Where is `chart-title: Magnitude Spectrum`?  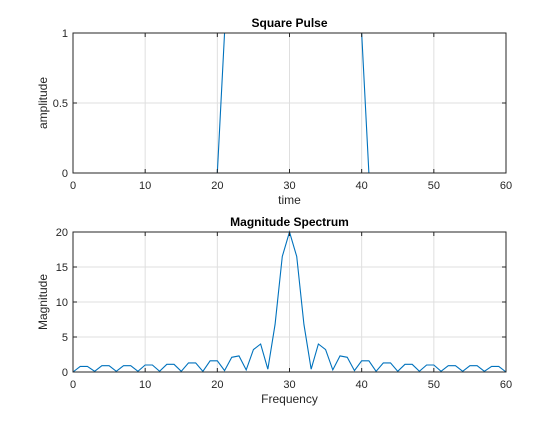 chart-title: Magnitude Spectrum is located at coordinates (289, 222).